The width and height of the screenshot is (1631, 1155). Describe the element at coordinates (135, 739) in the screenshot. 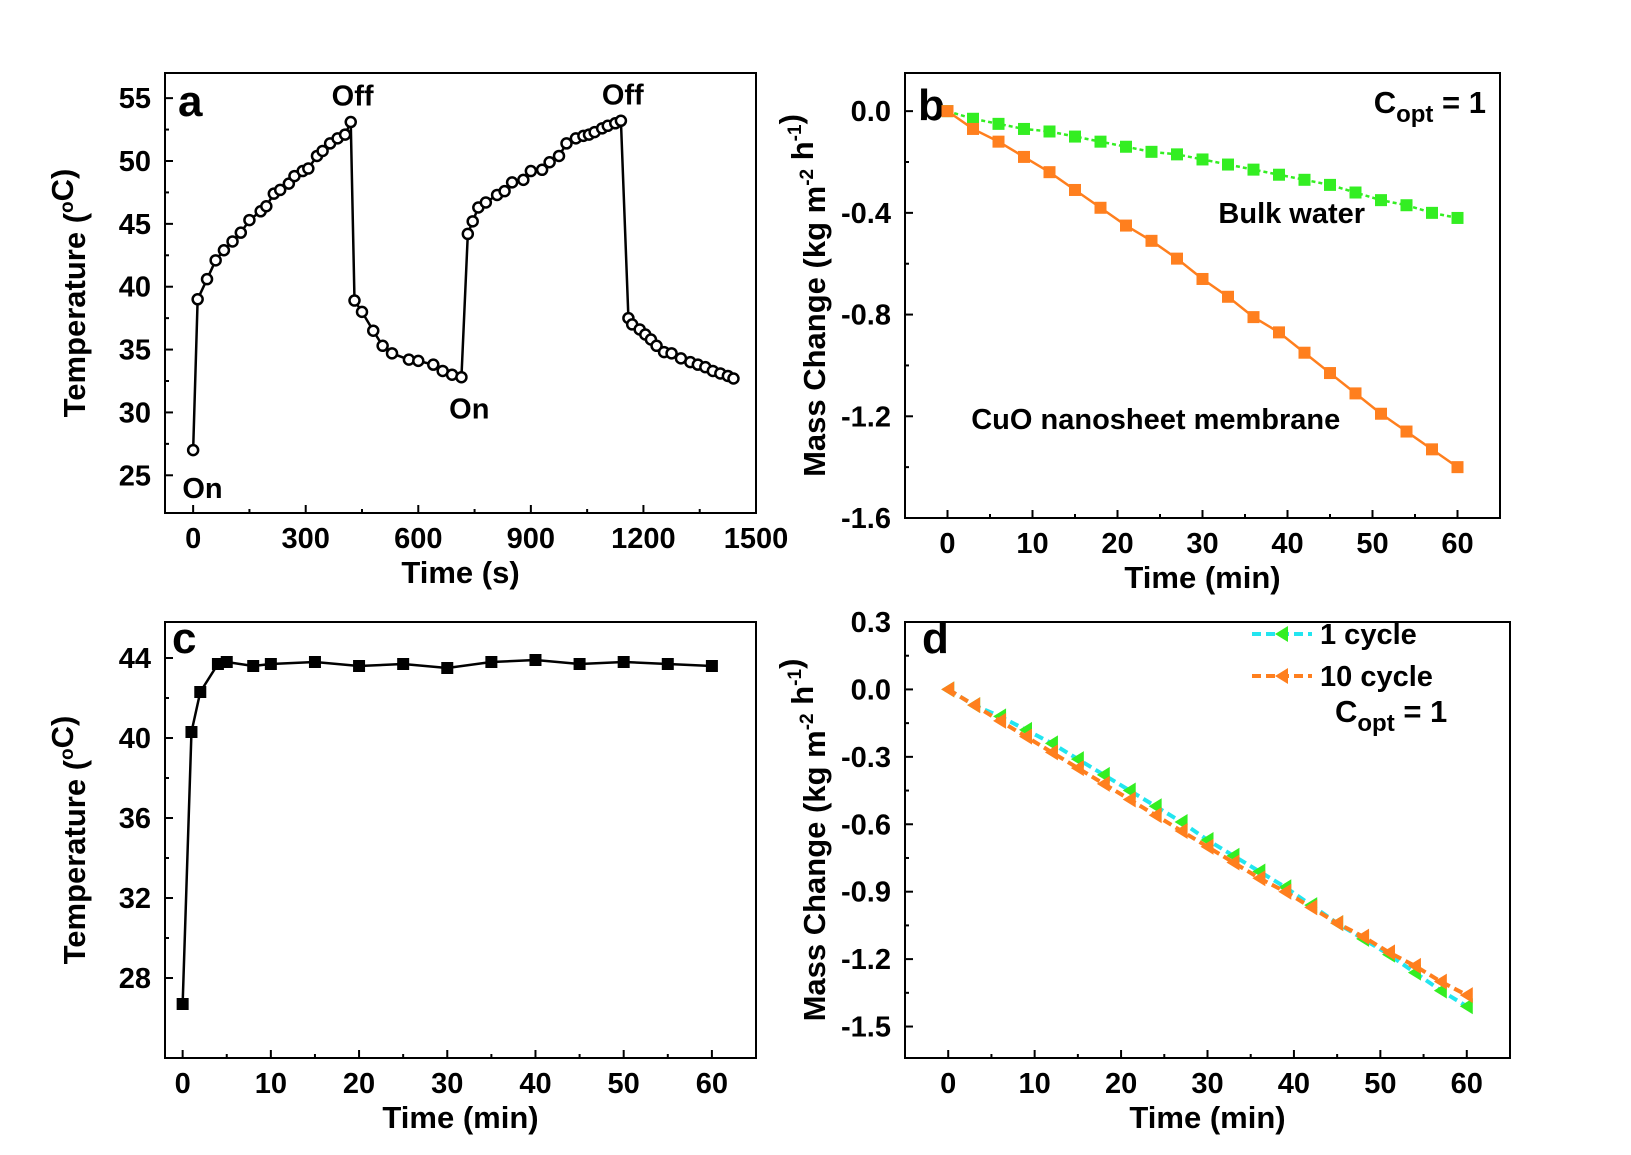

I see `y-tick-label: 40` at that location.